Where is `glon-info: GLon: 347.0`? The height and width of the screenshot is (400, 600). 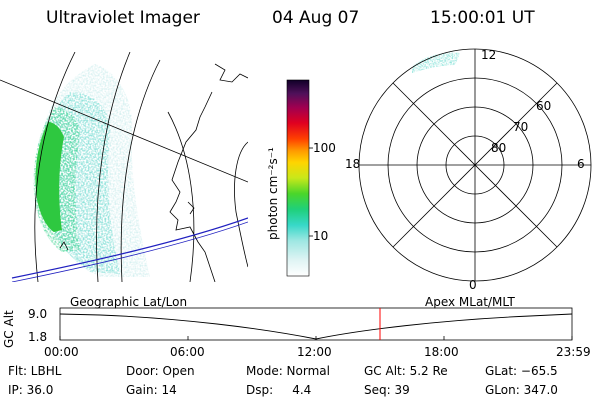
glon-info: GLon: 347.0 is located at coordinates (521, 390).